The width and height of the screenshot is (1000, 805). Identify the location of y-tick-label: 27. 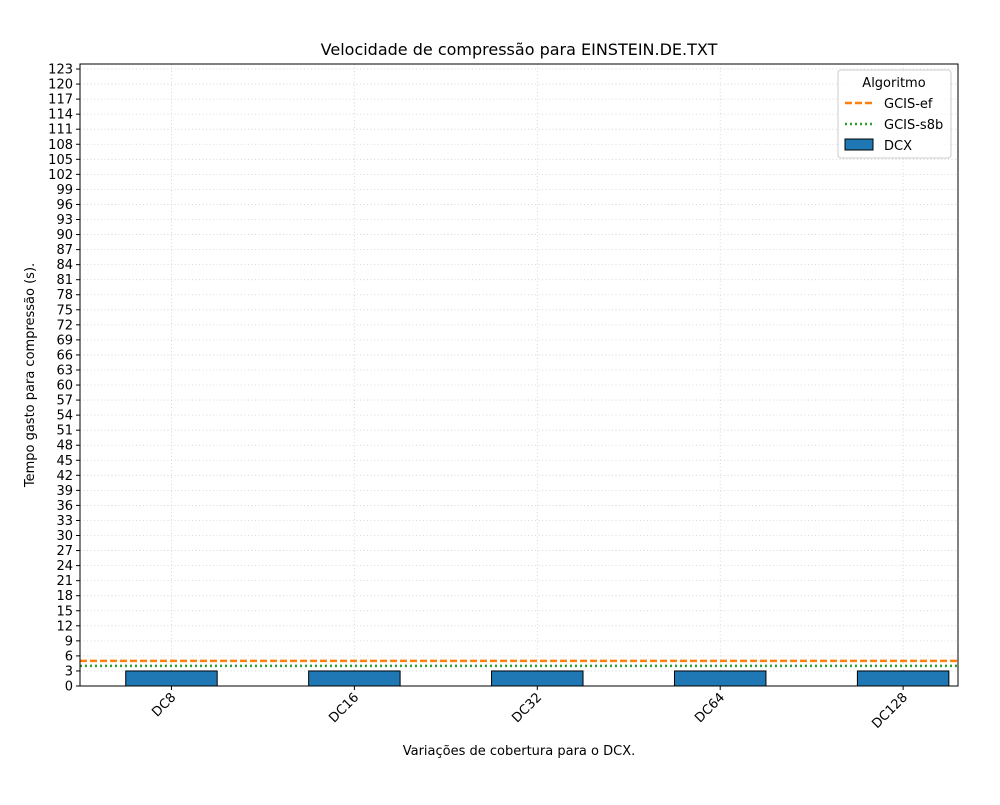
(64, 551).